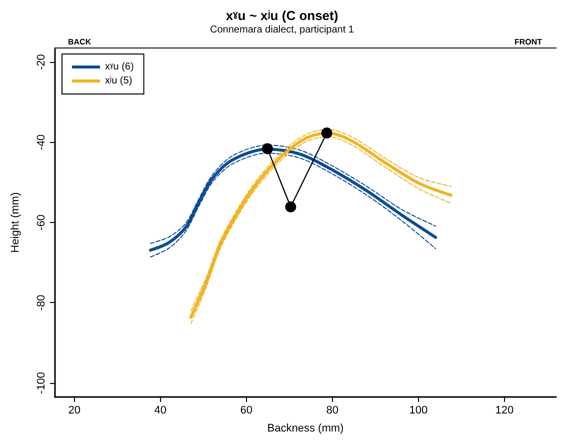 The height and width of the screenshot is (441, 564). I want to click on text: FRONT, so click(528, 42).